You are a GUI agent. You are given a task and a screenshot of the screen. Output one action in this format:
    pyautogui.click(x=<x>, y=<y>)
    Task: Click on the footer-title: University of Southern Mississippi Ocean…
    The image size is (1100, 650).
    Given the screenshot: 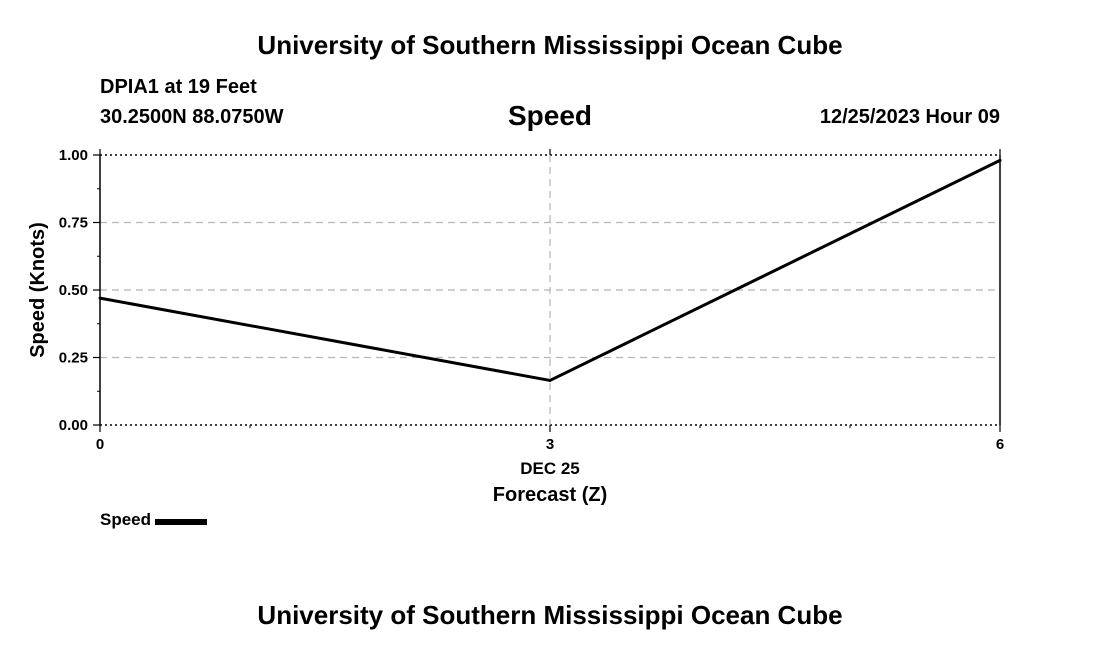 What is the action you would take?
    pyautogui.click(x=550, y=615)
    